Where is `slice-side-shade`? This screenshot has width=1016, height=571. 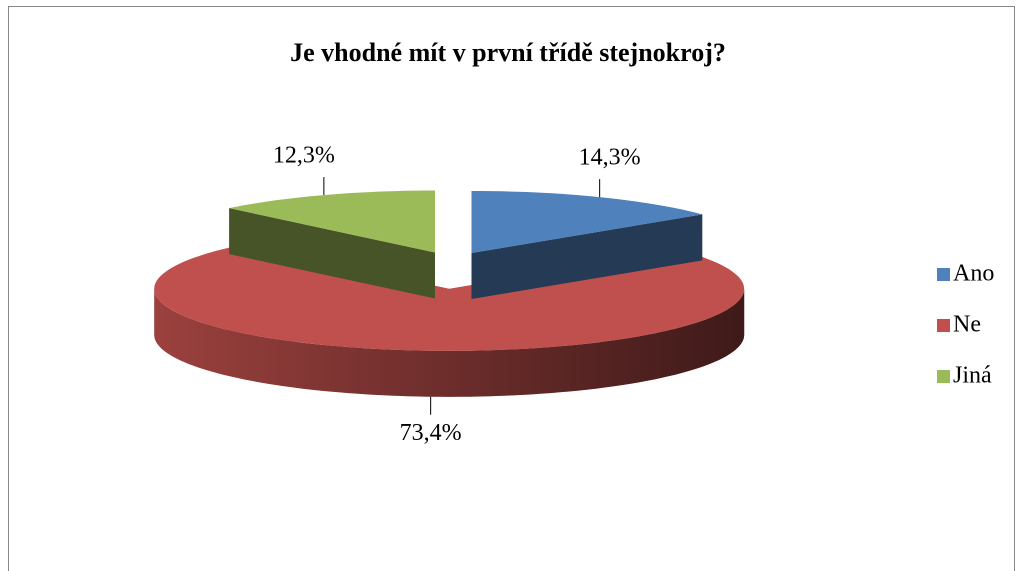 slice-side-shade is located at coordinates (449, 342).